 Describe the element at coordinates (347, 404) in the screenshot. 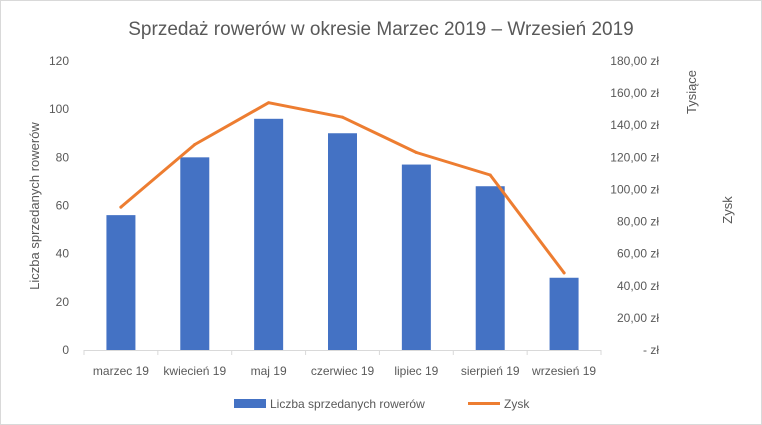

I see `legend-label-bars: Liczba sprzedanych rowerów` at that location.